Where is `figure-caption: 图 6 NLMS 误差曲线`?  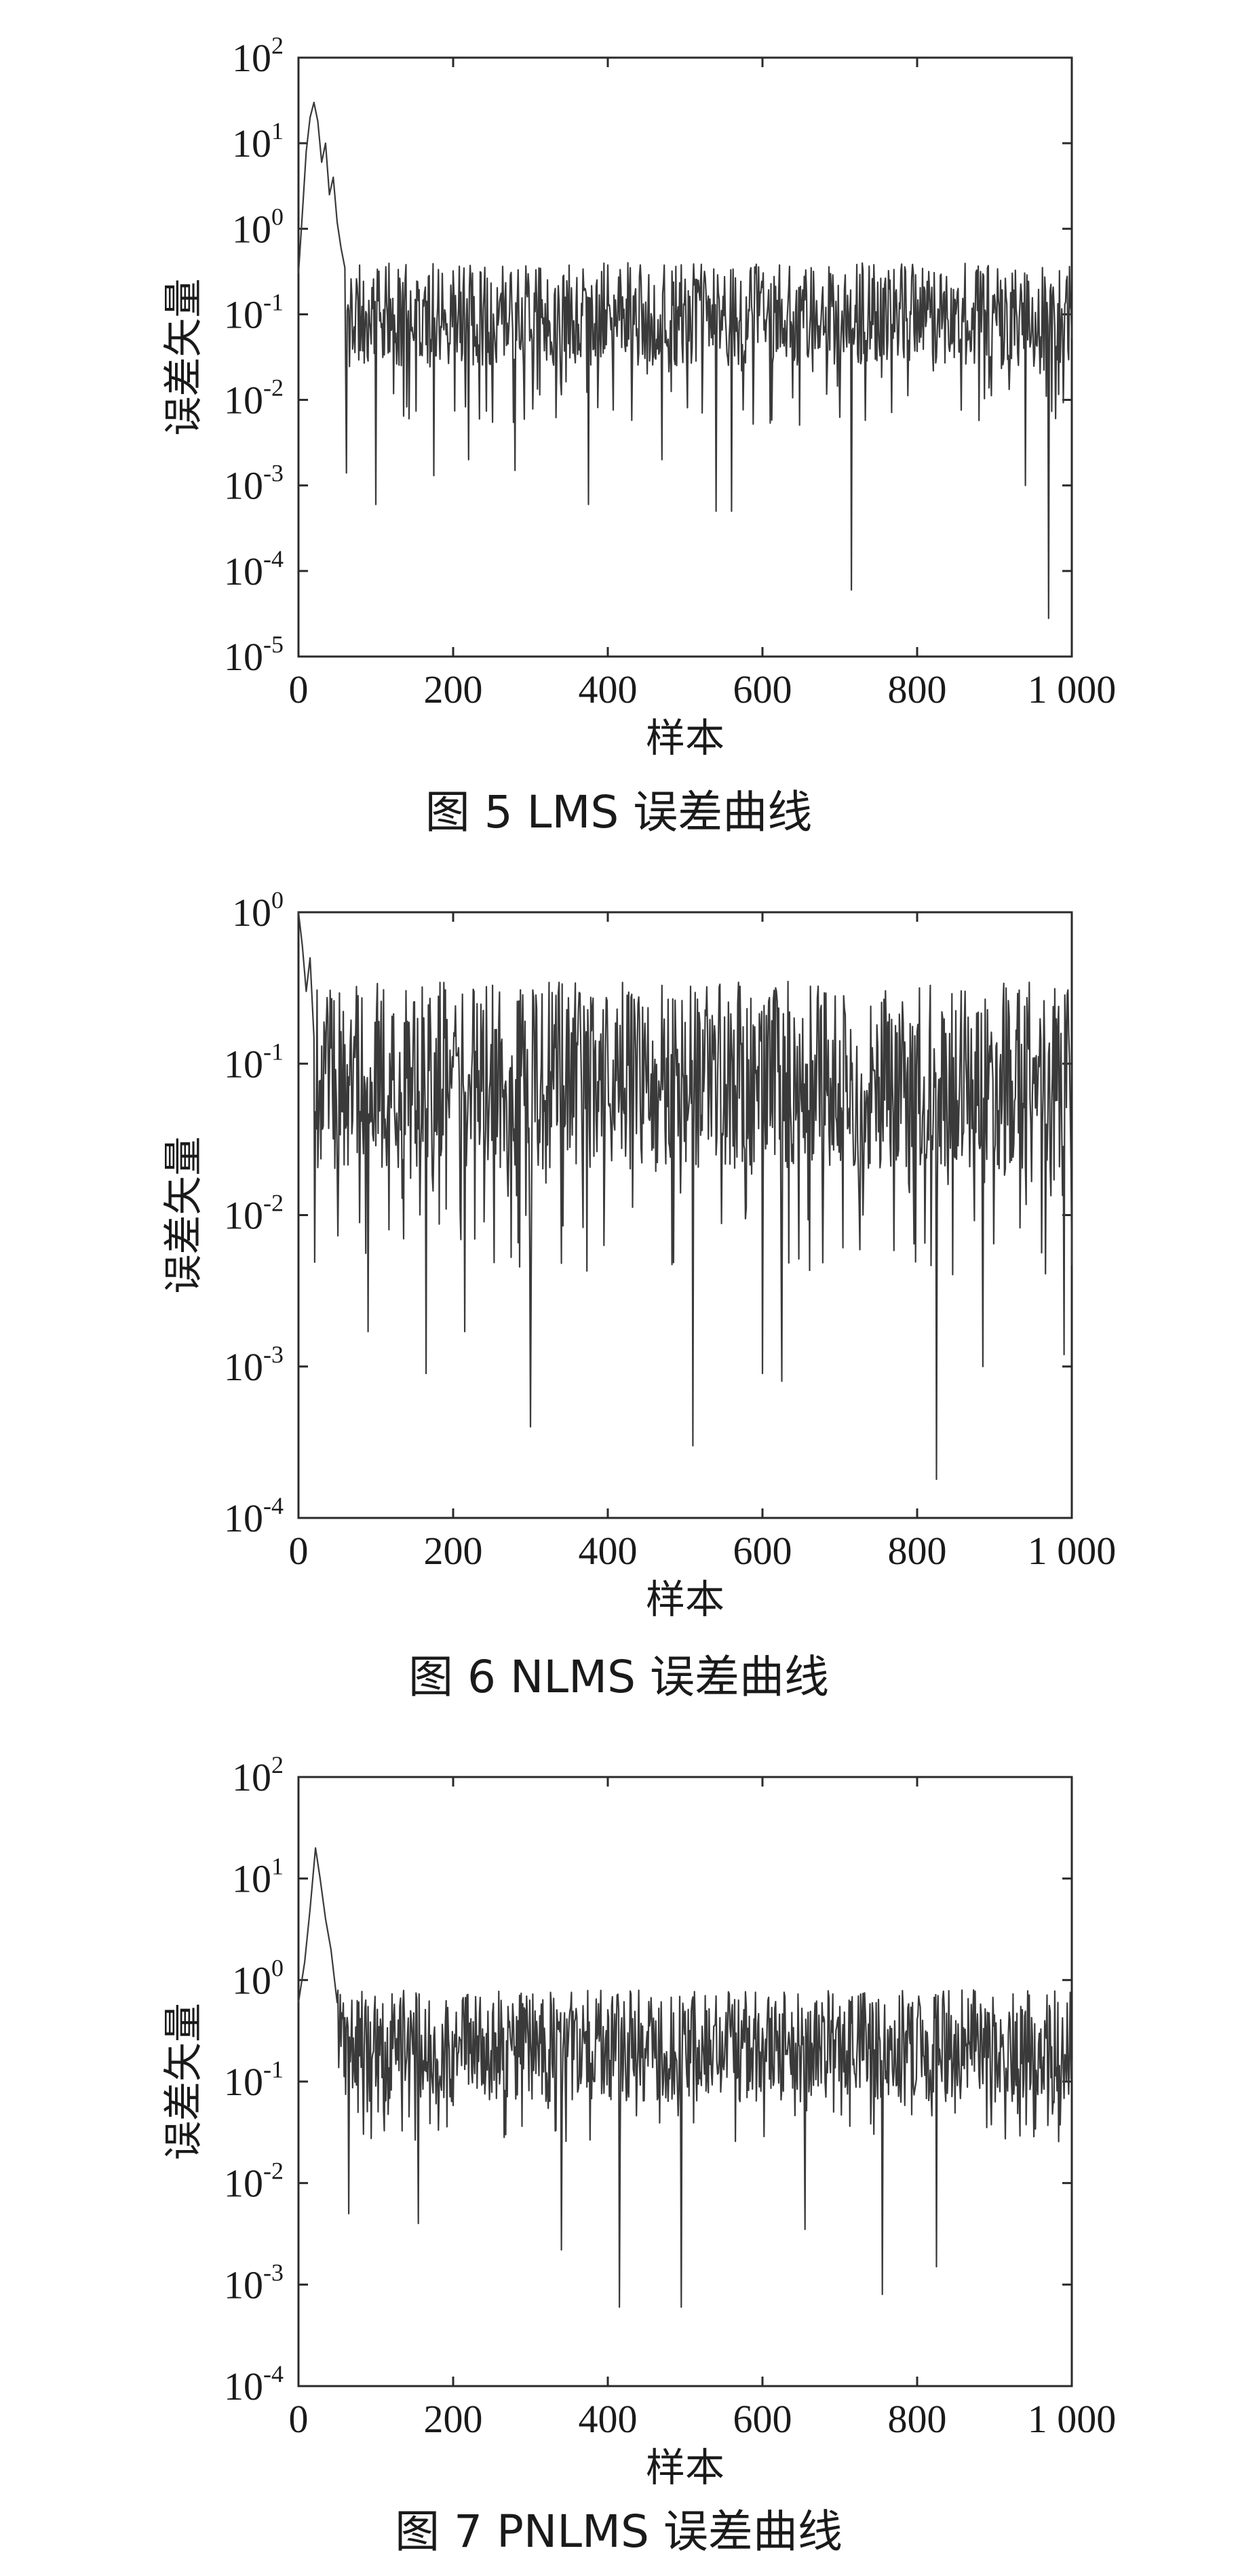 figure-caption: 图 6 NLMS 误差曲线 is located at coordinates (618, 1677).